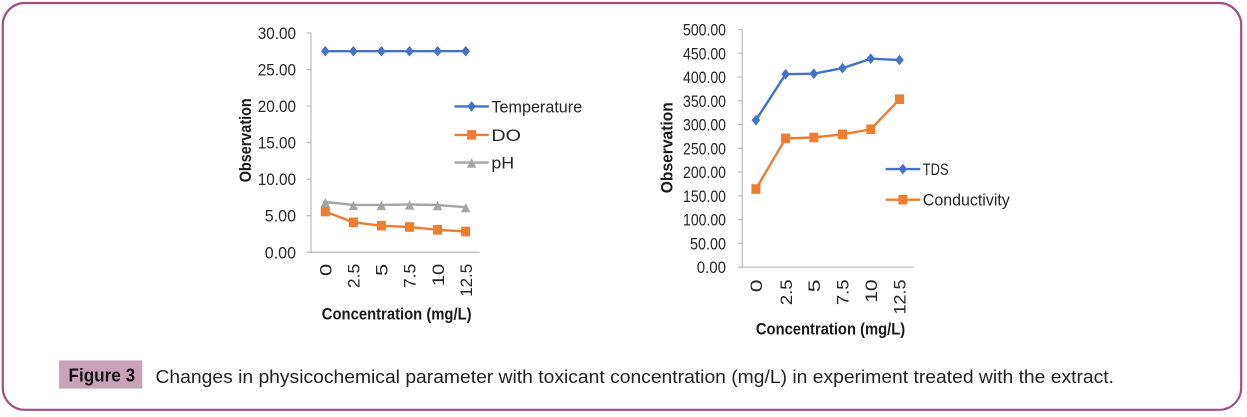  I want to click on svg-text: 200.00, so click(704, 172).